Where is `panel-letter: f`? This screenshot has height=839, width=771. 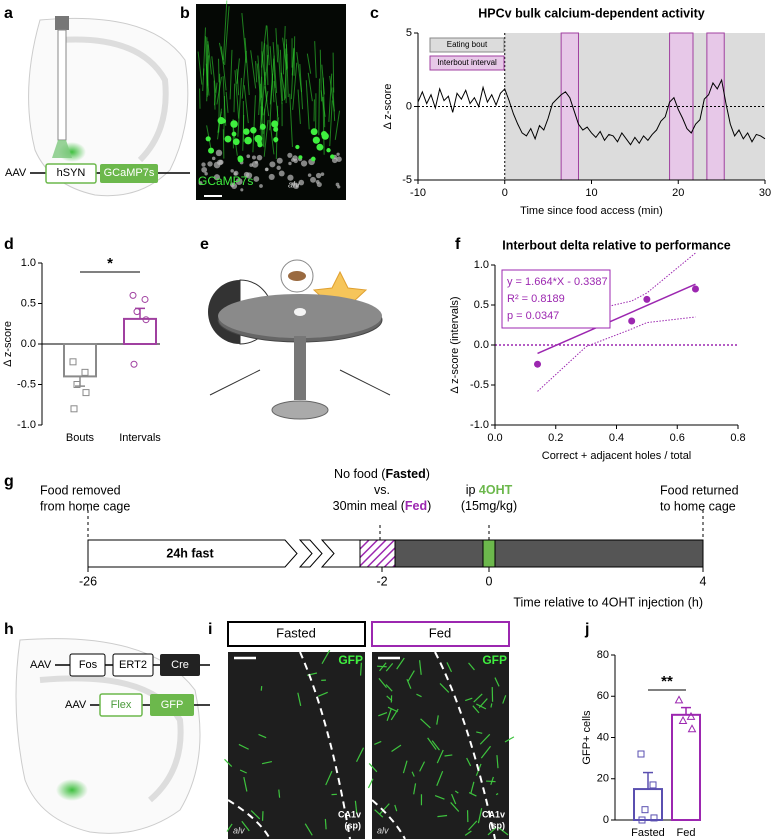 panel-letter: f is located at coordinates (458, 244).